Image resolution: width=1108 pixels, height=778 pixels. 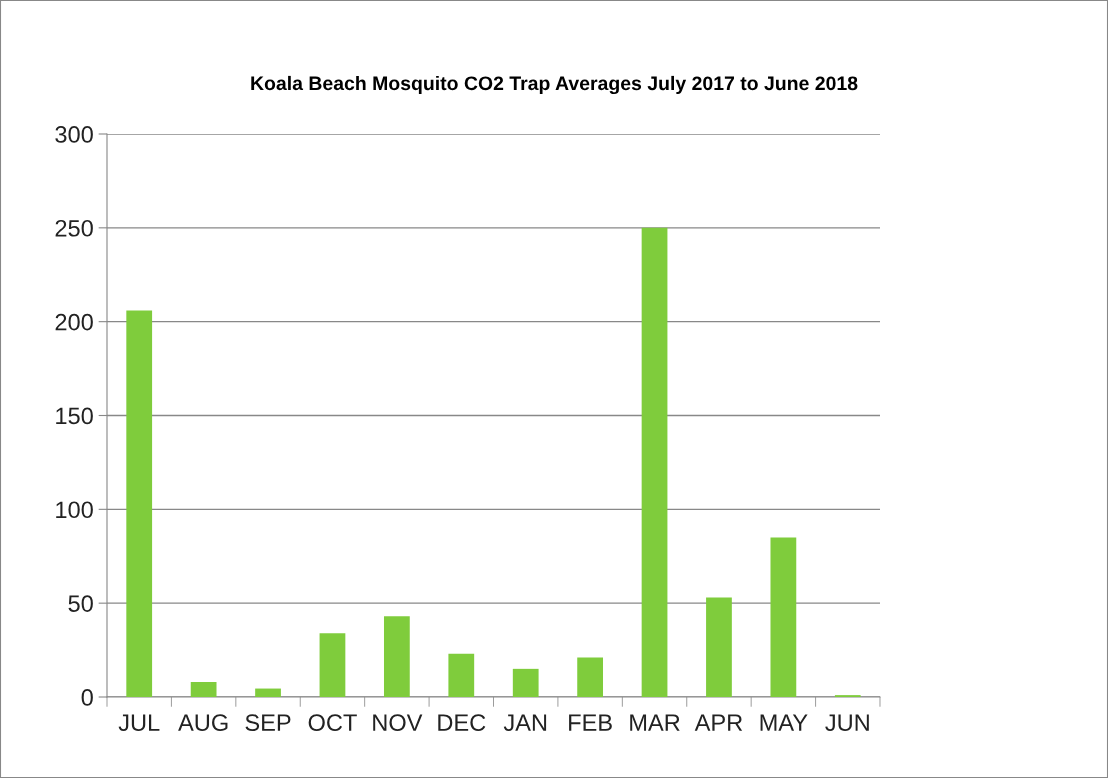 I want to click on y-tick-label: 200, so click(x=74, y=322).